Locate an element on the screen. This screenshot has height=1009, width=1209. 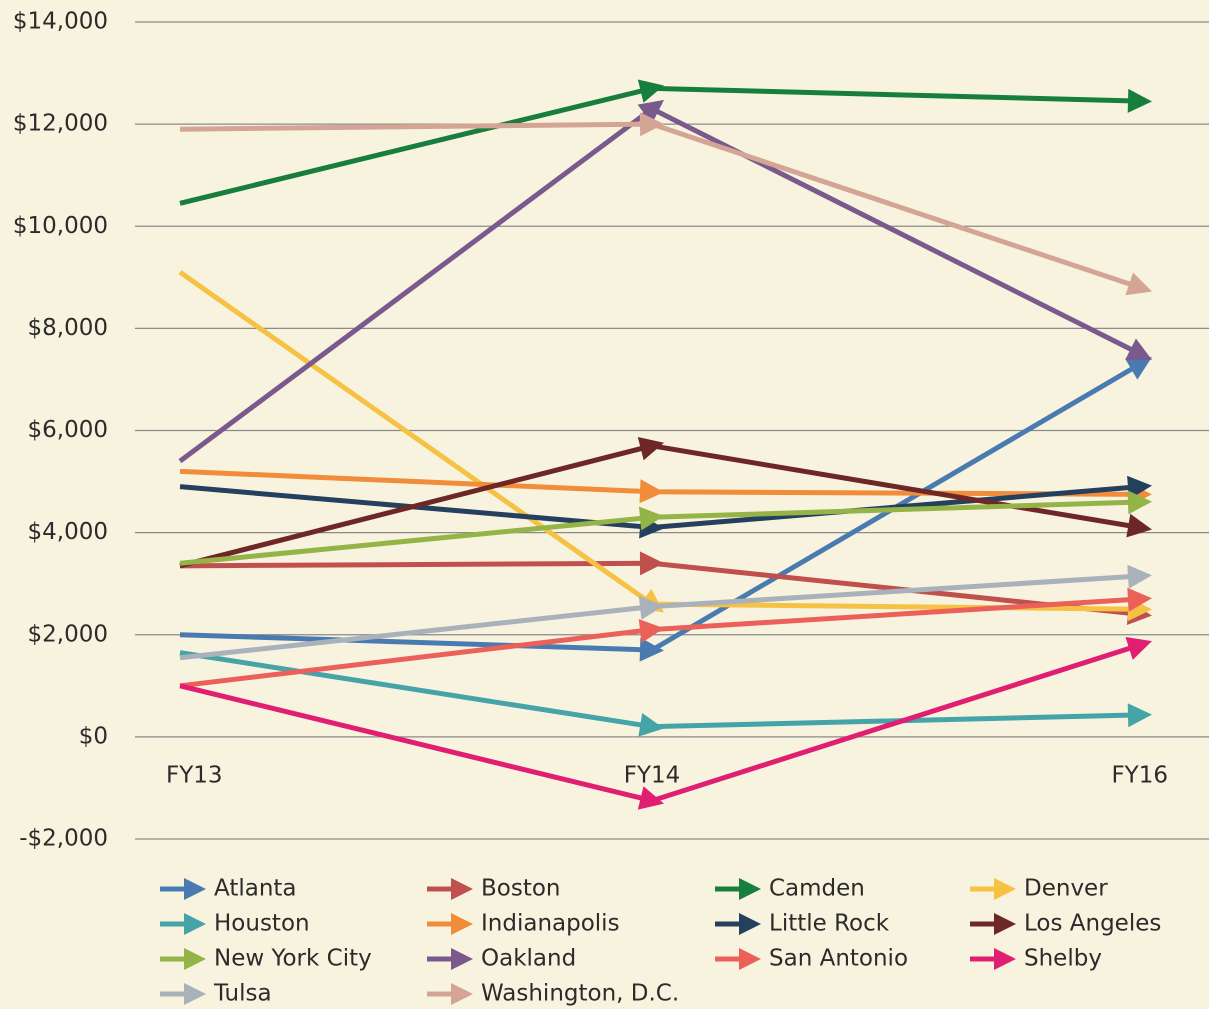
x-tick-label: FY16 is located at coordinates (1139, 775).